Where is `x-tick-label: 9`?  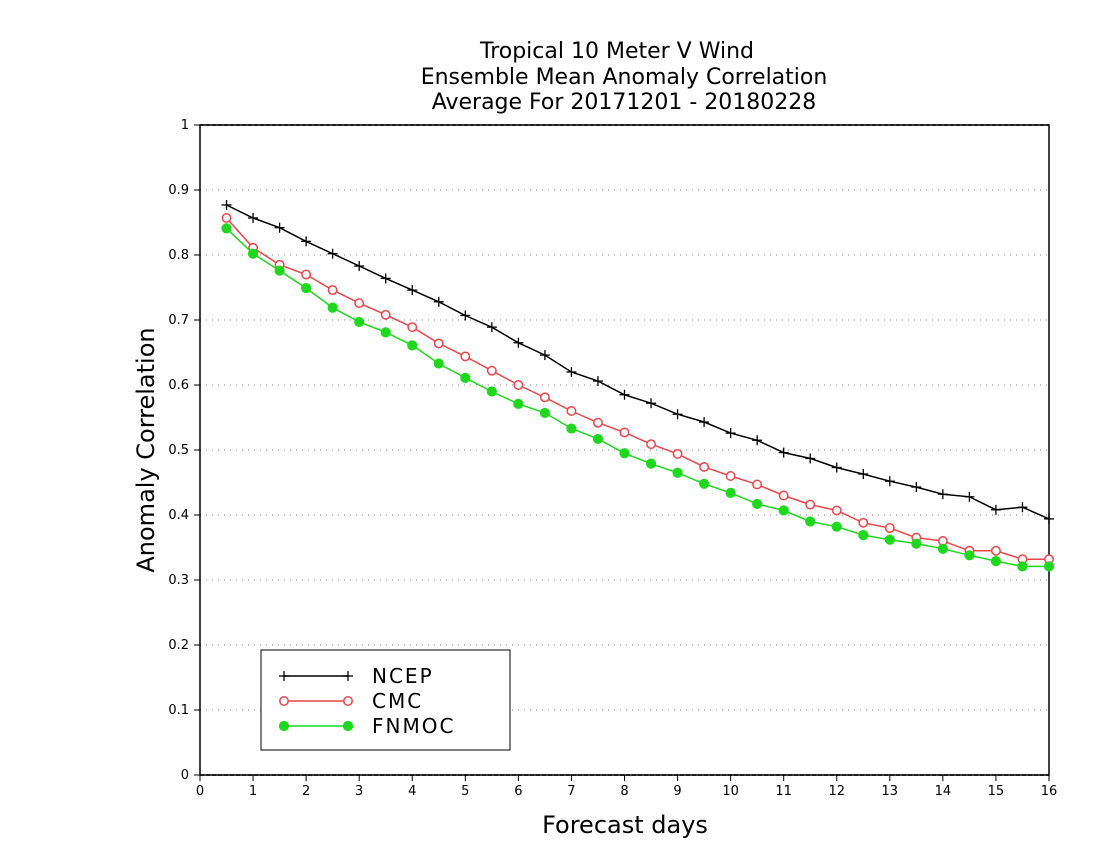 x-tick-label: 9 is located at coordinates (677, 791).